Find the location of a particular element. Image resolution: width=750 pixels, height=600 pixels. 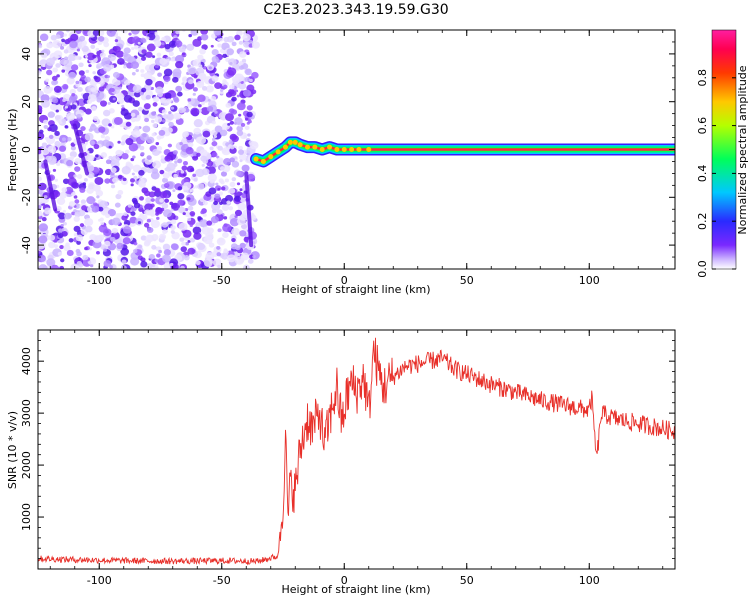

y-tick-label: 3000 is located at coordinates (26, 413).